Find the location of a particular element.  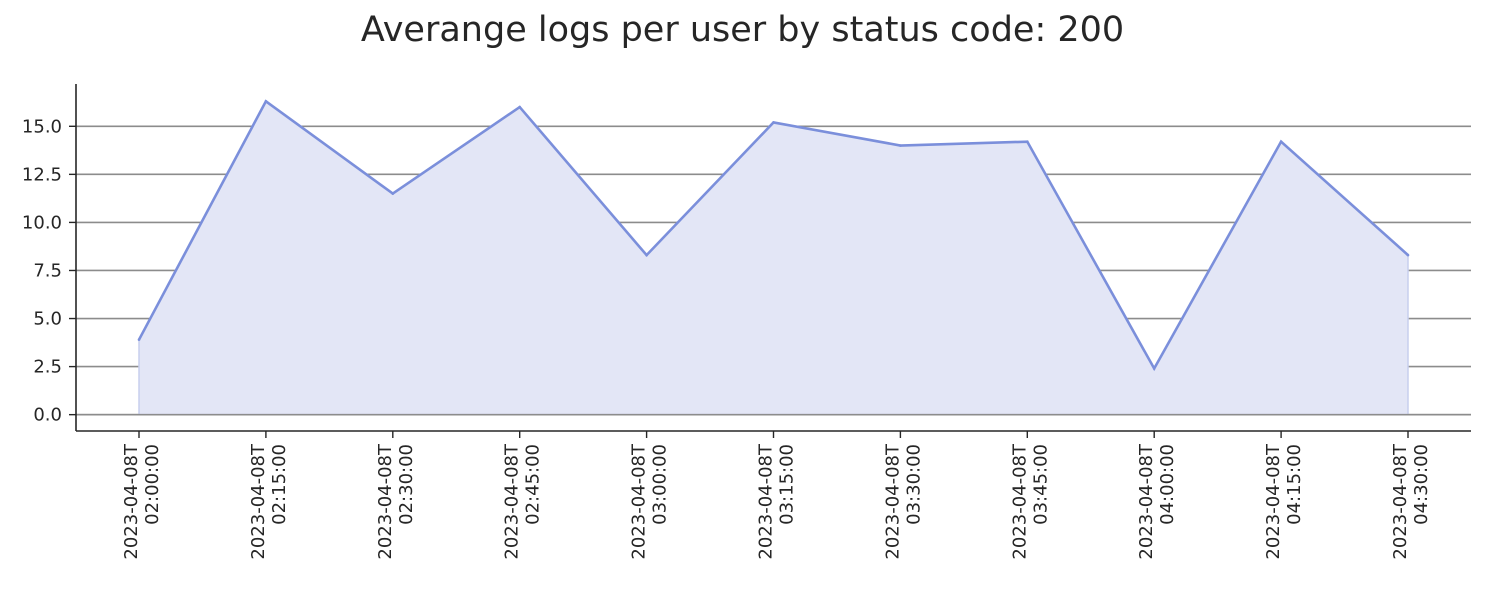

y-tick-label: 10.0 is located at coordinates (42, 222).